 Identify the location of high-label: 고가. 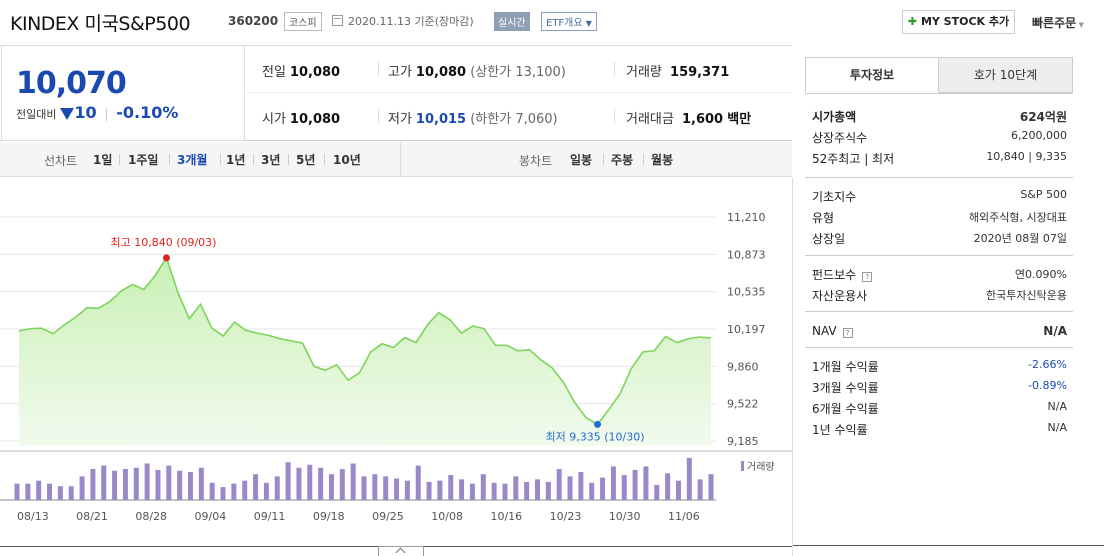
(400, 72).